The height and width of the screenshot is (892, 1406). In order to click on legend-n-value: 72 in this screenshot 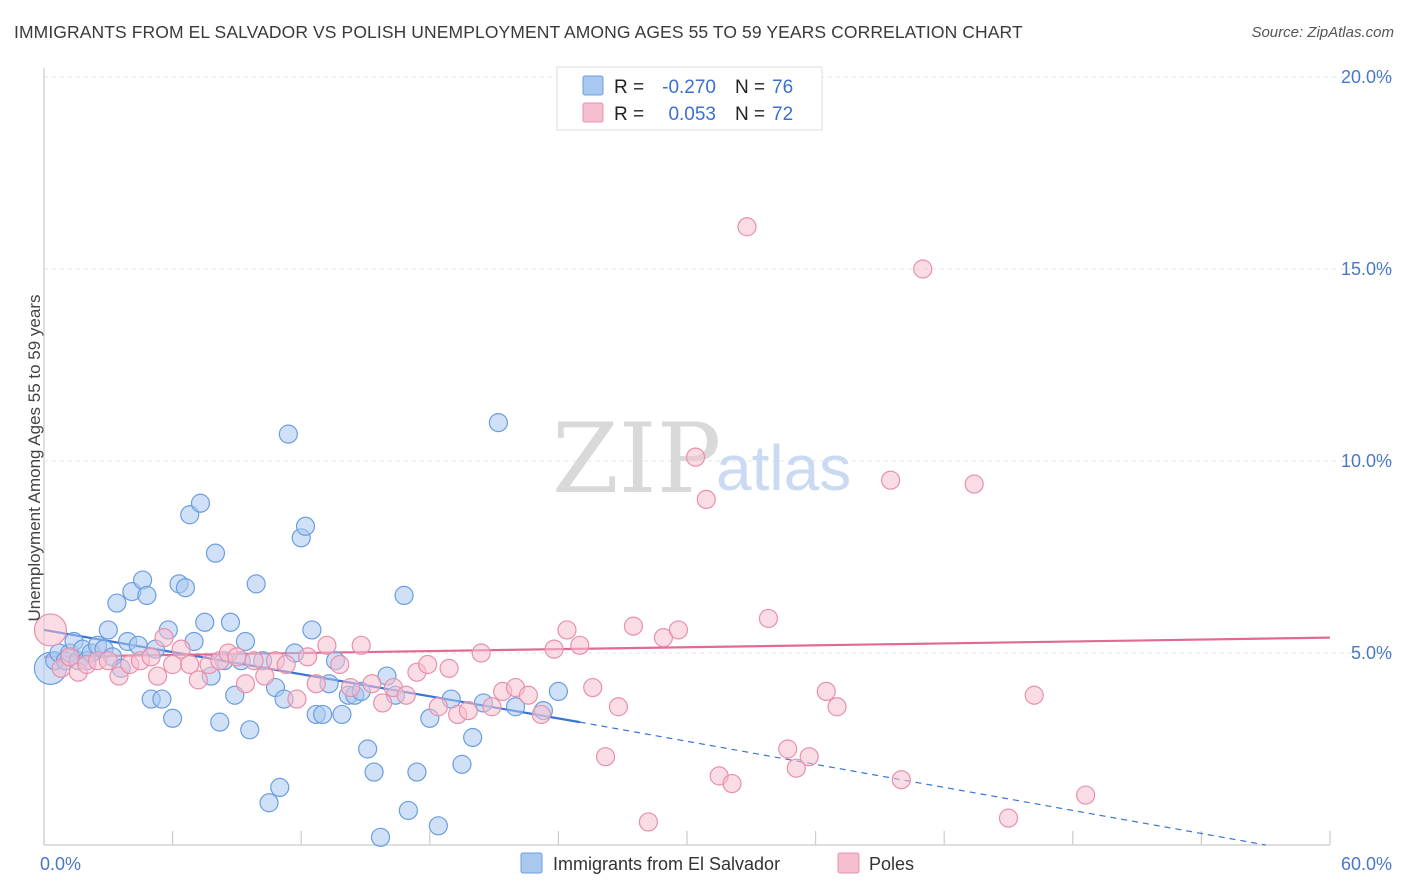, I will do `click(782, 114)`.